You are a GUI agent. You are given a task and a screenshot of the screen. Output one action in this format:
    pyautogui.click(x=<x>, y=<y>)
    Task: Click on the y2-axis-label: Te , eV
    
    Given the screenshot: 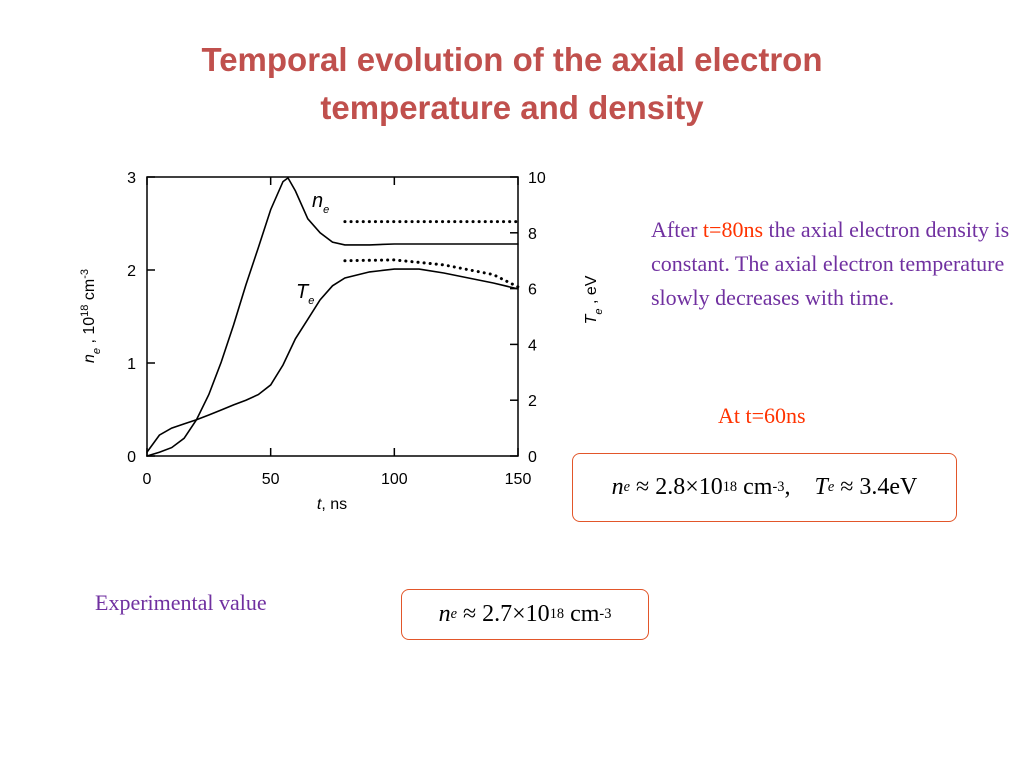 What is the action you would take?
    pyautogui.click(x=594, y=299)
    